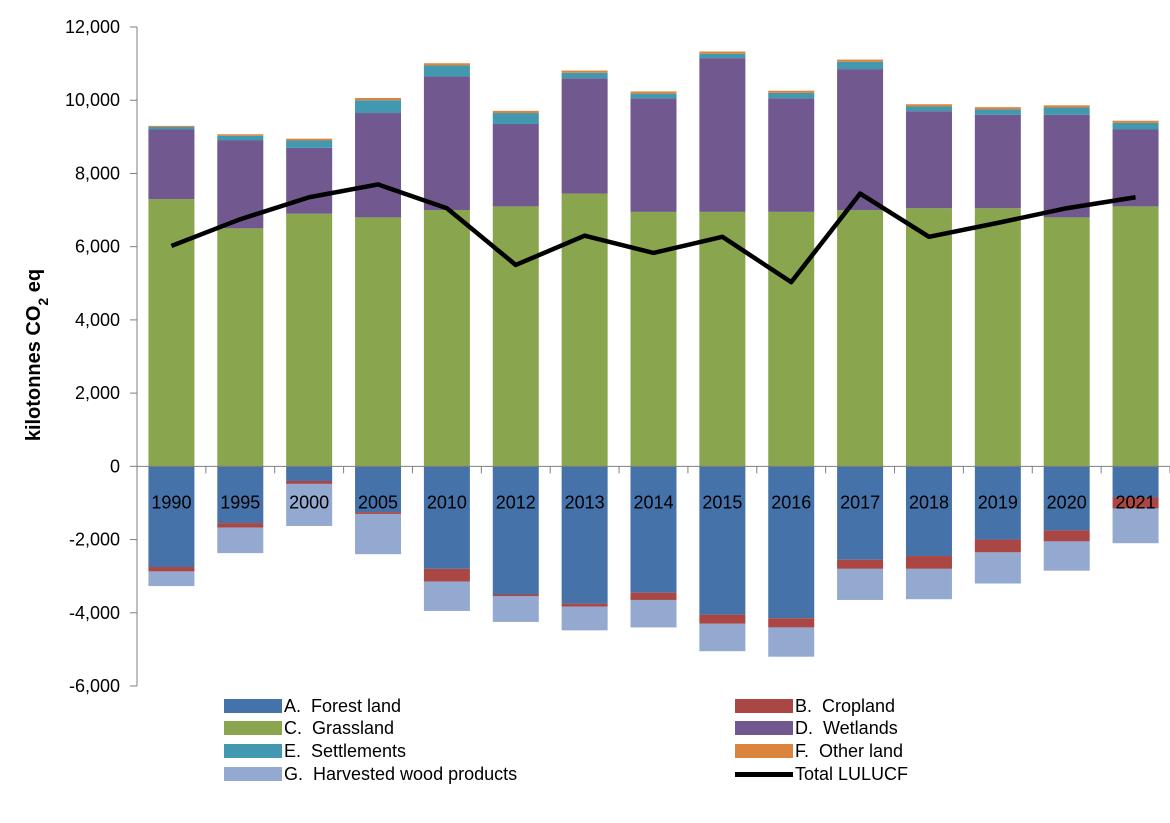  What do you see at coordinates (34, 374) in the screenshot?
I see `y-axis-title-main: kilotonnes CO` at bounding box center [34, 374].